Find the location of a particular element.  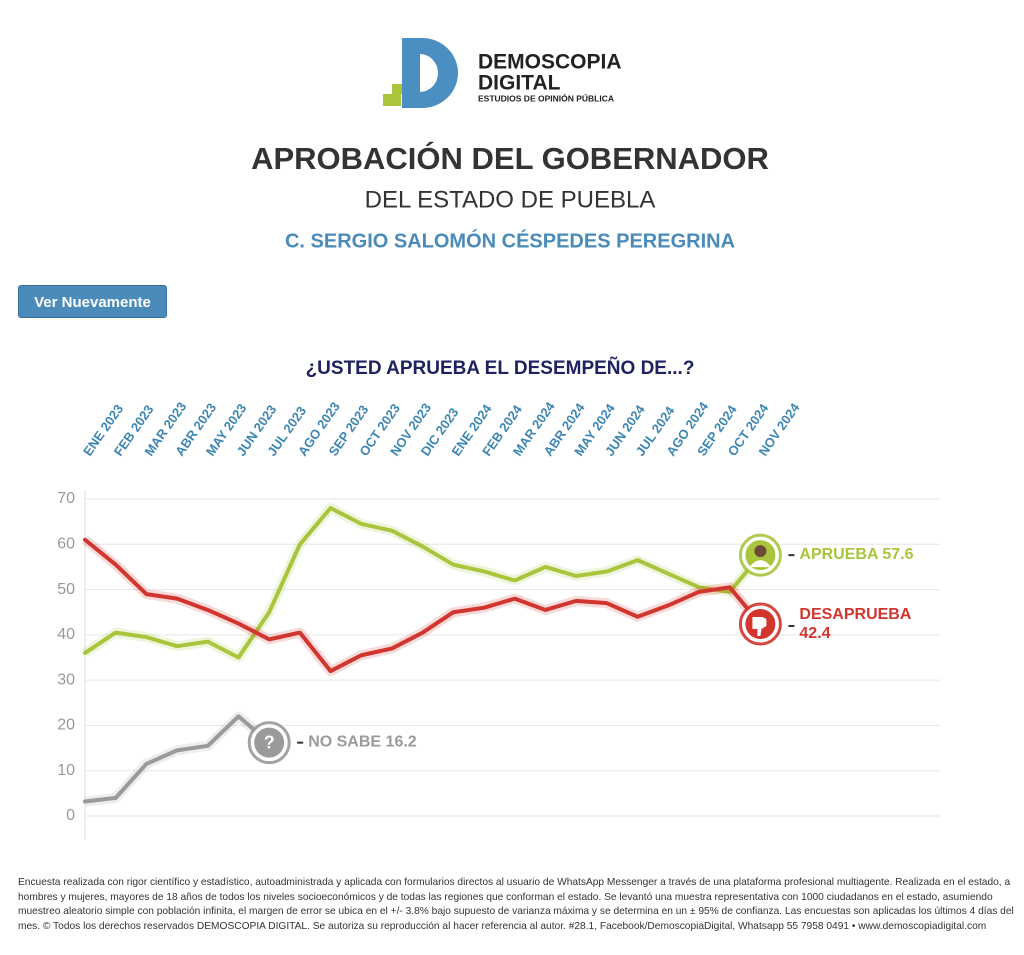

y-tick-label: 20 is located at coordinates (66, 725).